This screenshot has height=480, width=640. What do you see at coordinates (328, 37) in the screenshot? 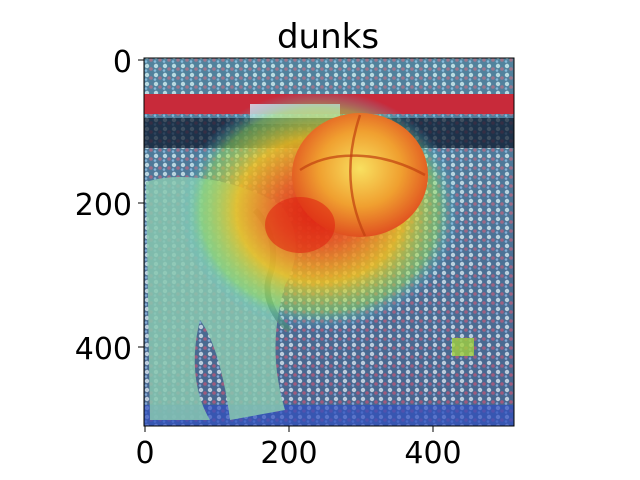
I see `figure-title: dunks` at bounding box center [328, 37].